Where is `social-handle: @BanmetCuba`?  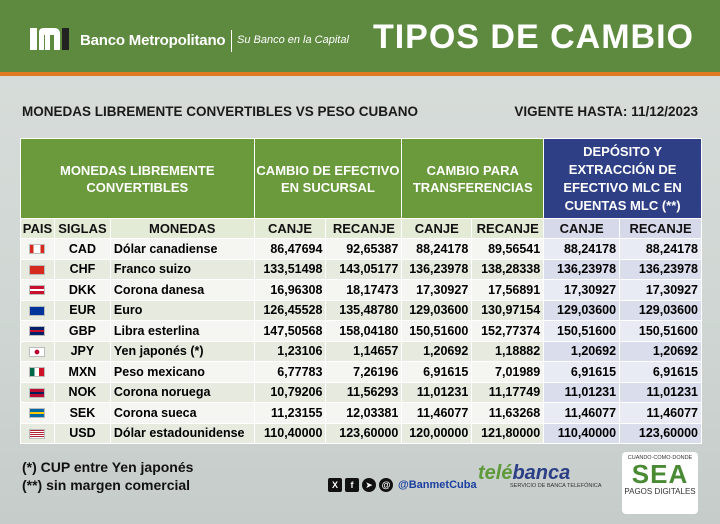
social-handle: @BanmetCuba is located at coordinates (437, 485).